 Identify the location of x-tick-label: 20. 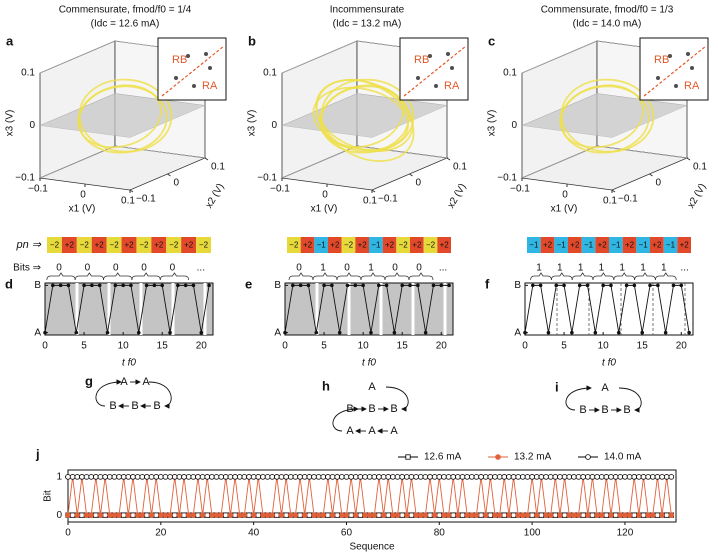
(161, 533).